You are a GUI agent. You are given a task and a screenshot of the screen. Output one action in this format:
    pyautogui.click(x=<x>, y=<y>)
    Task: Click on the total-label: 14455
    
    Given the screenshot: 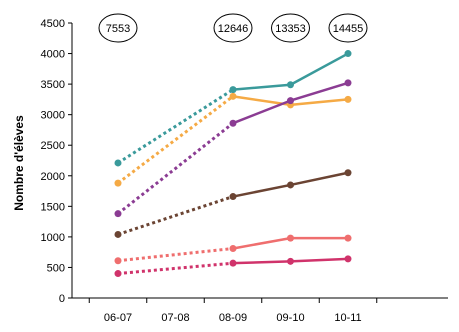 What is the action you would take?
    pyautogui.click(x=348, y=29)
    